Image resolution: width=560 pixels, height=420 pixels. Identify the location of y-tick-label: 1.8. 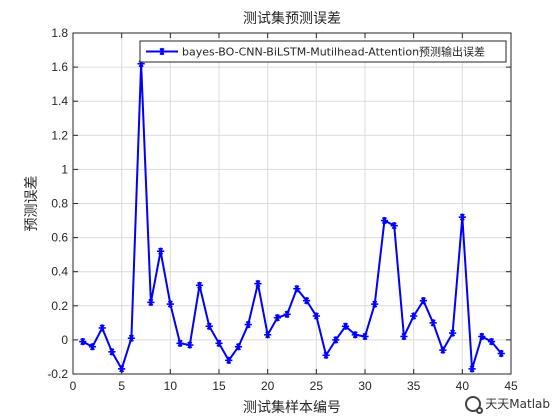
(59, 33).